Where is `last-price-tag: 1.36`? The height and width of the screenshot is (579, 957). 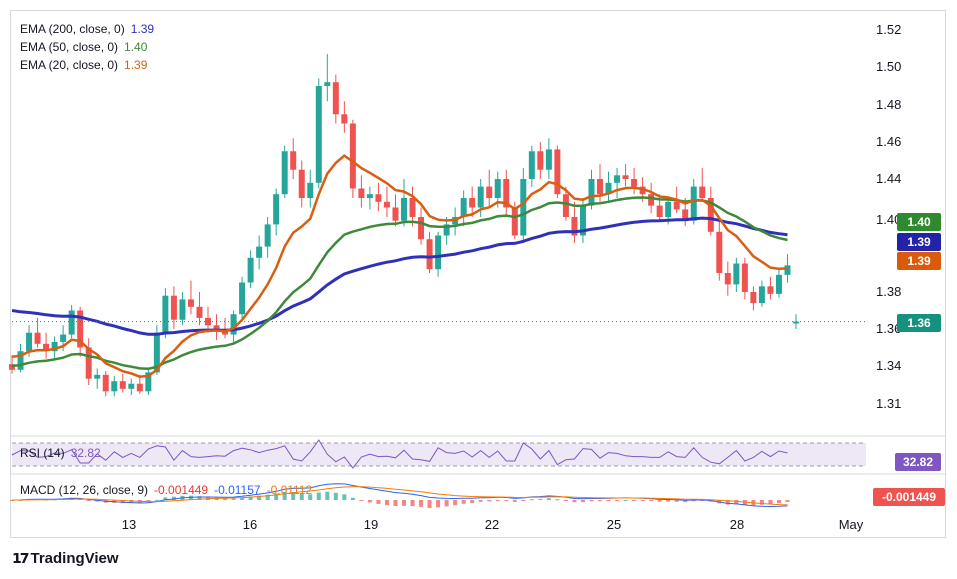 last-price-tag: 1.36 is located at coordinates (919, 323).